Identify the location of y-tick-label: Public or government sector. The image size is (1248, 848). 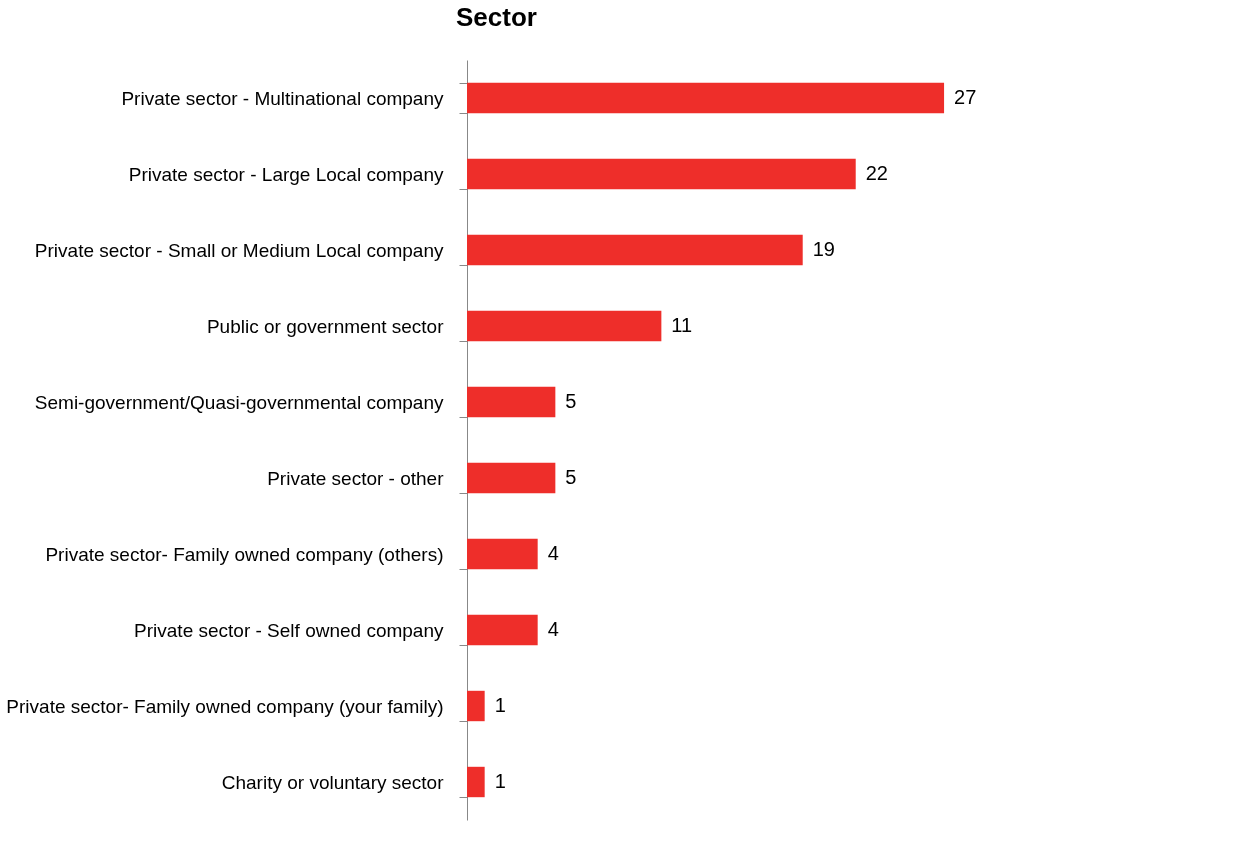
(325, 326).